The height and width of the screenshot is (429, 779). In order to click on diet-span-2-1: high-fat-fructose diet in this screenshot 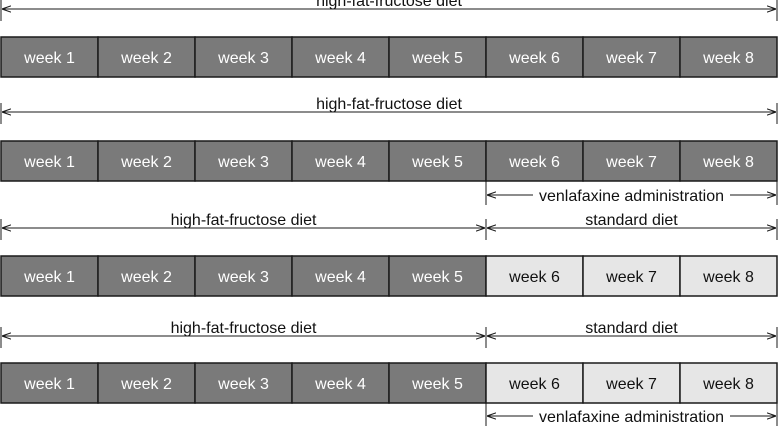, I will do `click(389, 110)`.